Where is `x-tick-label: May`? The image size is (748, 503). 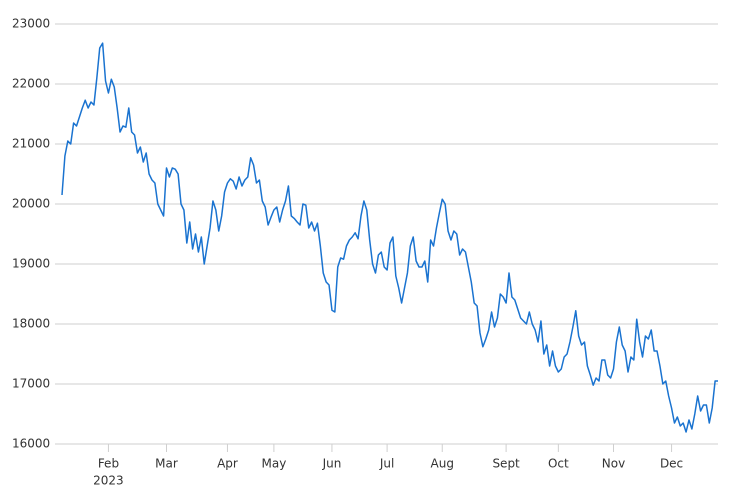
x-tick-label: May is located at coordinates (273, 464).